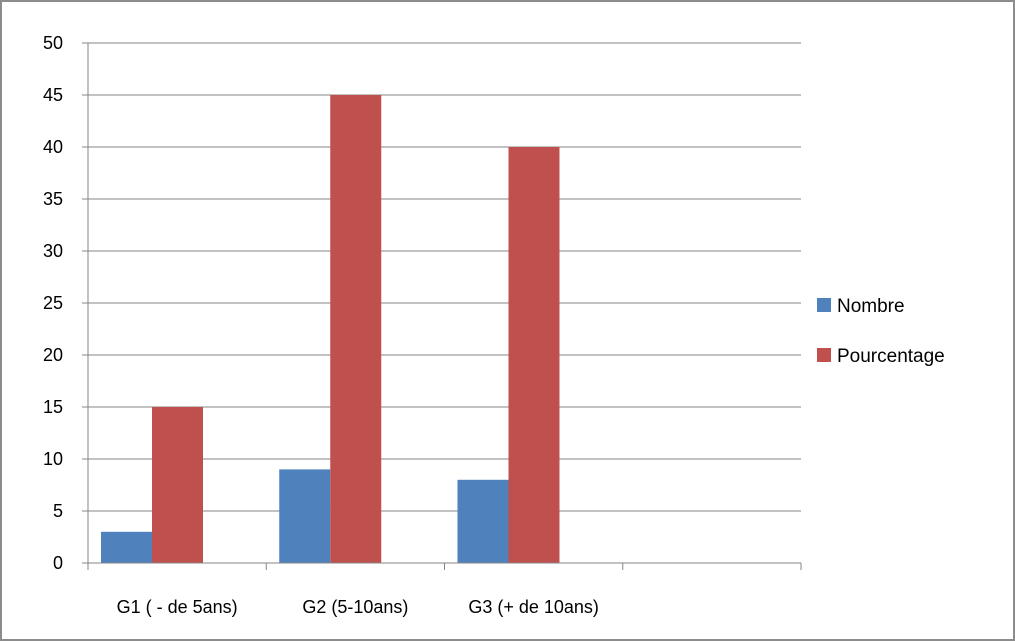 The height and width of the screenshot is (641, 1015). I want to click on x-tick-label: G2 (5-10ans), so click(355, 607).